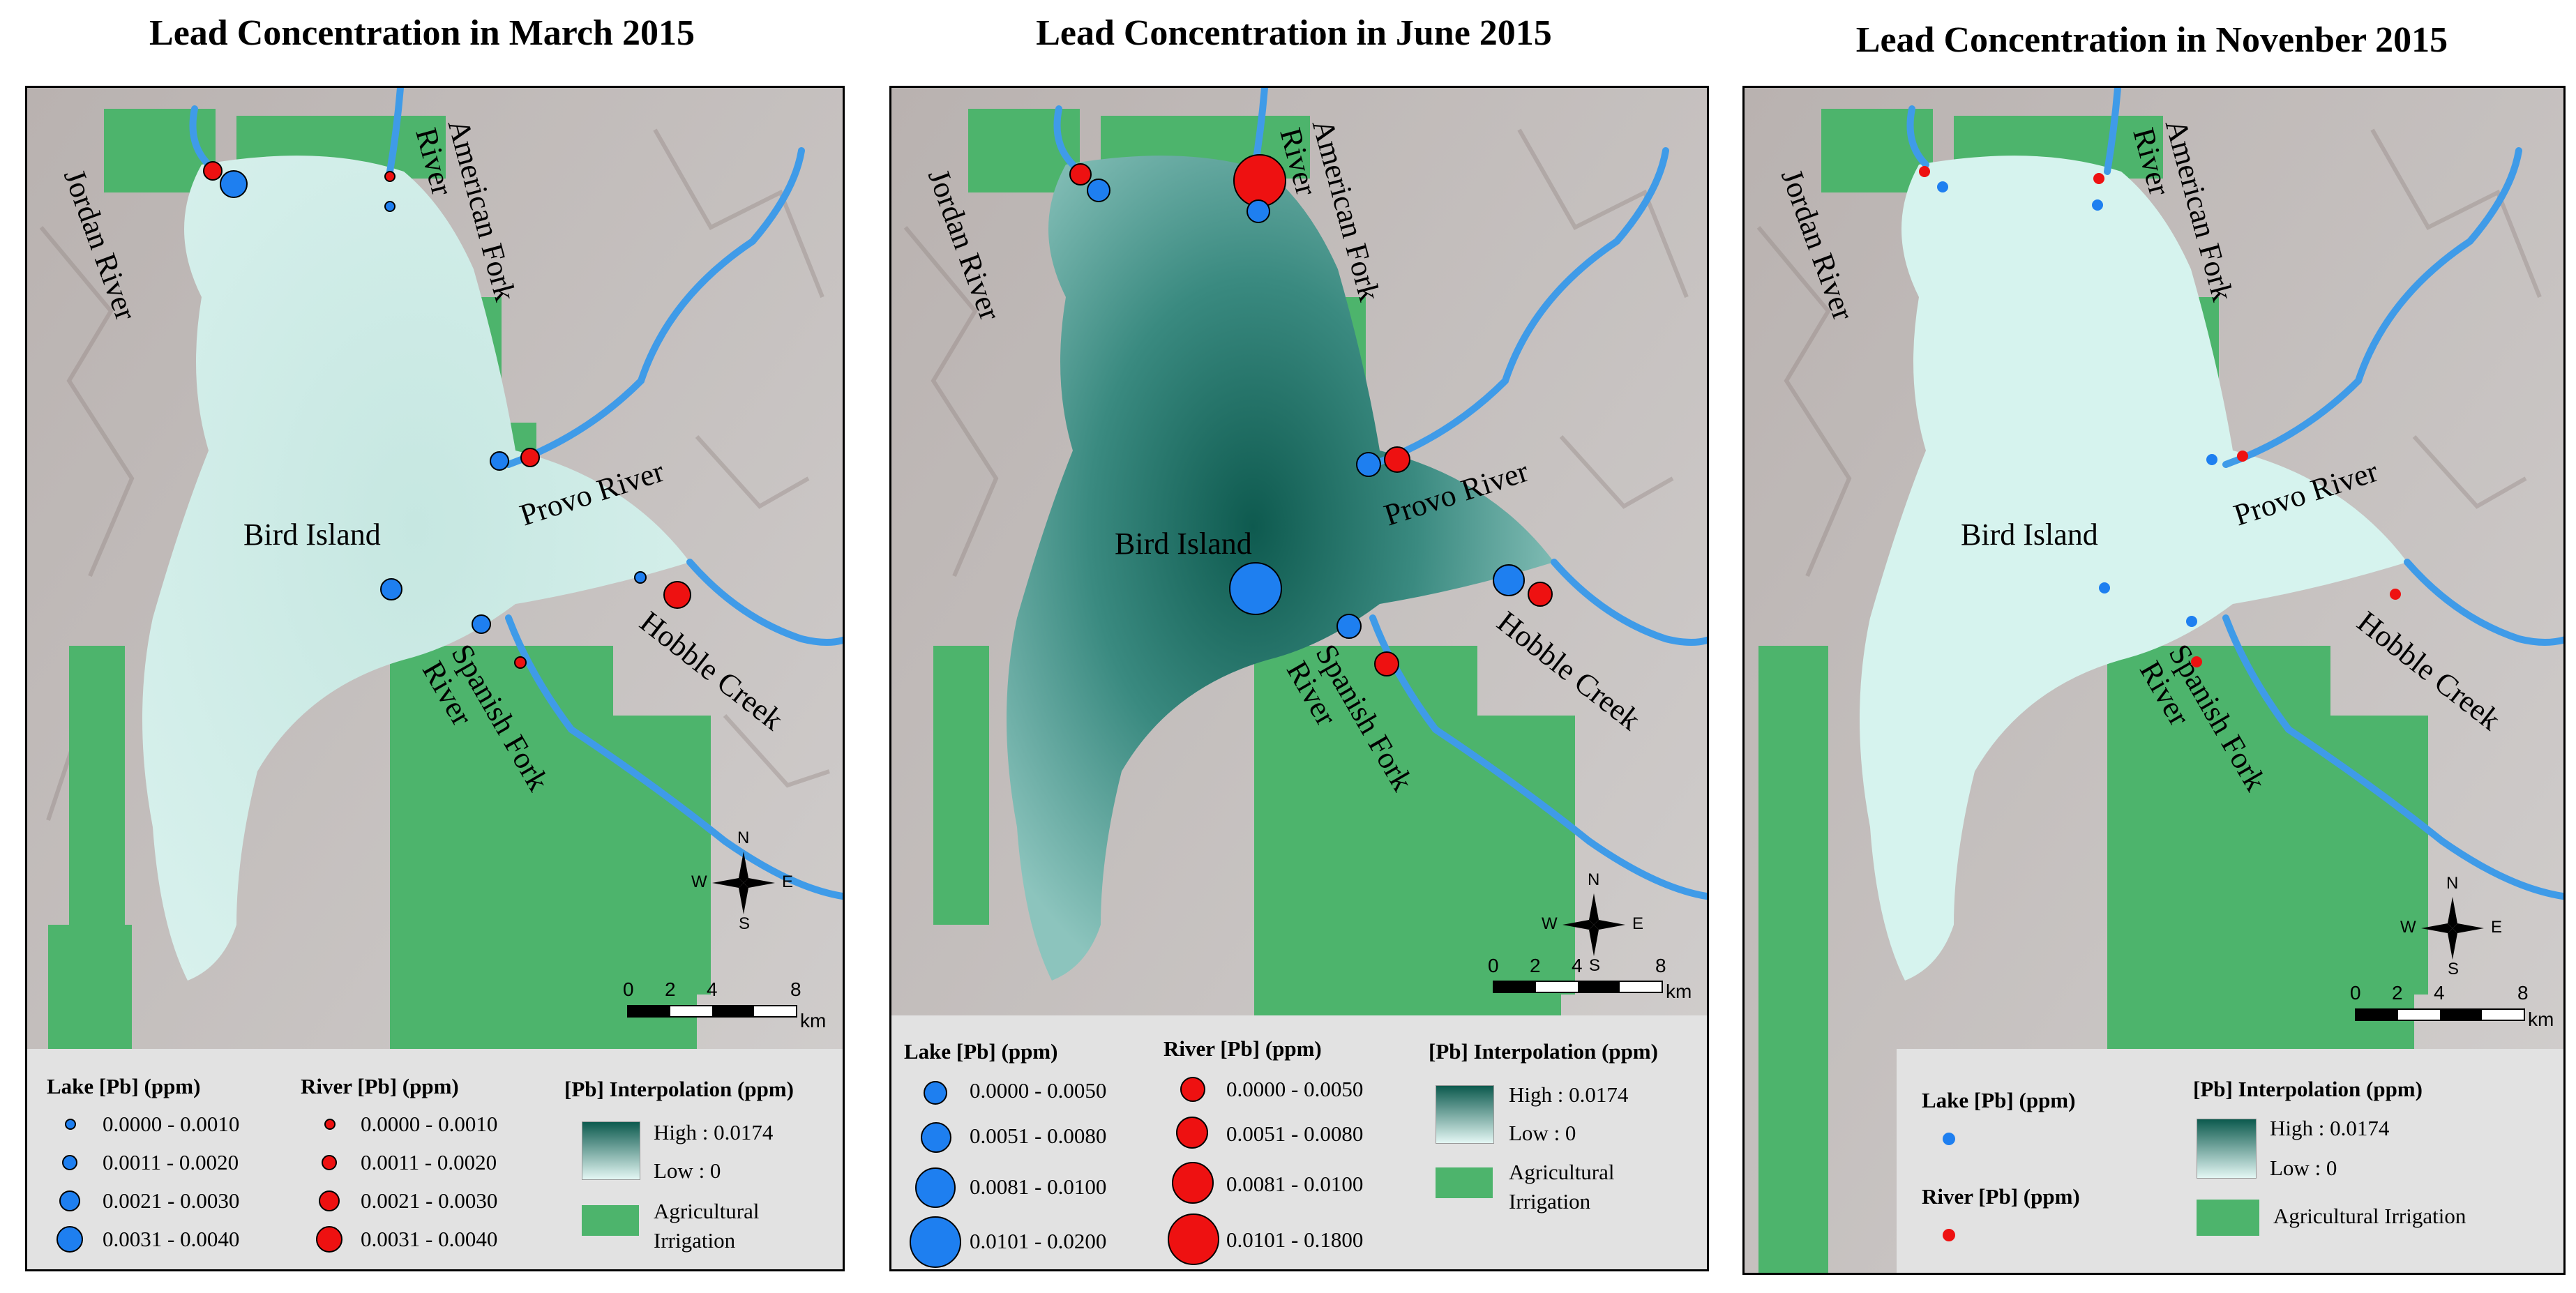  What do you see at coordinates (1038, 1186) in the screenshot?
I see `legend-lake-item-3: 0.0081 - 0.0100` at bounding box center [1038, 1186].